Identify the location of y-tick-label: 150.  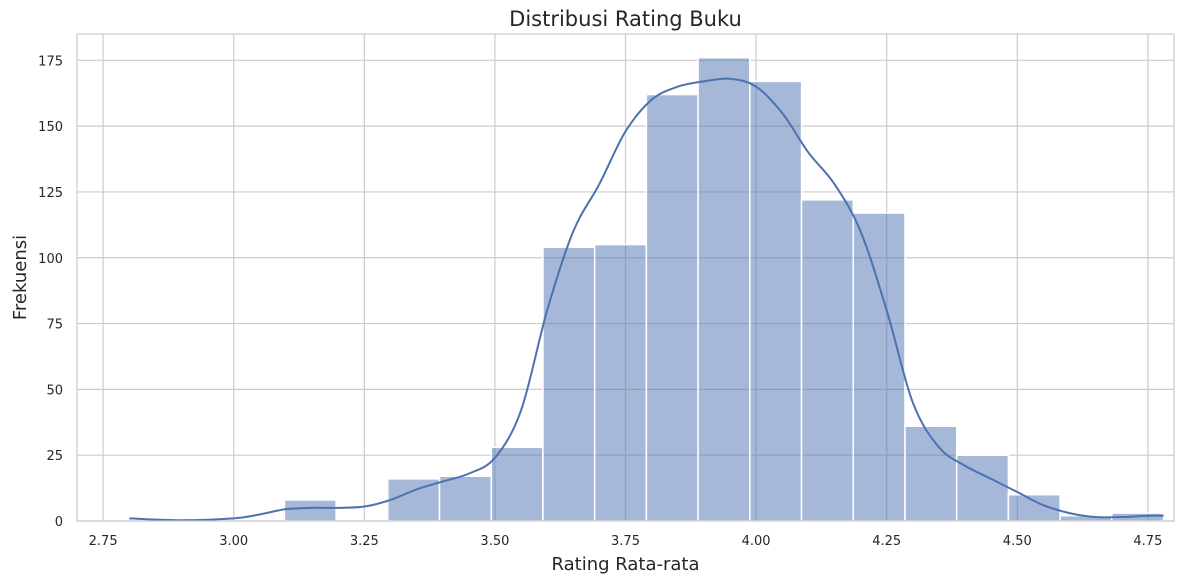
(50, 127).